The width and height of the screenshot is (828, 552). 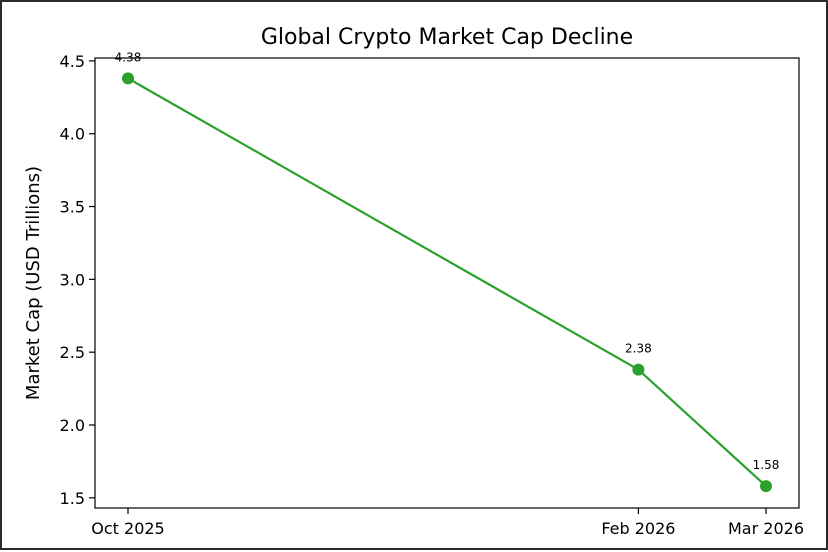 I want to click on x-axis: Oct 2025 Feb 2026 Mar 2026, so click(x=447, y=523).